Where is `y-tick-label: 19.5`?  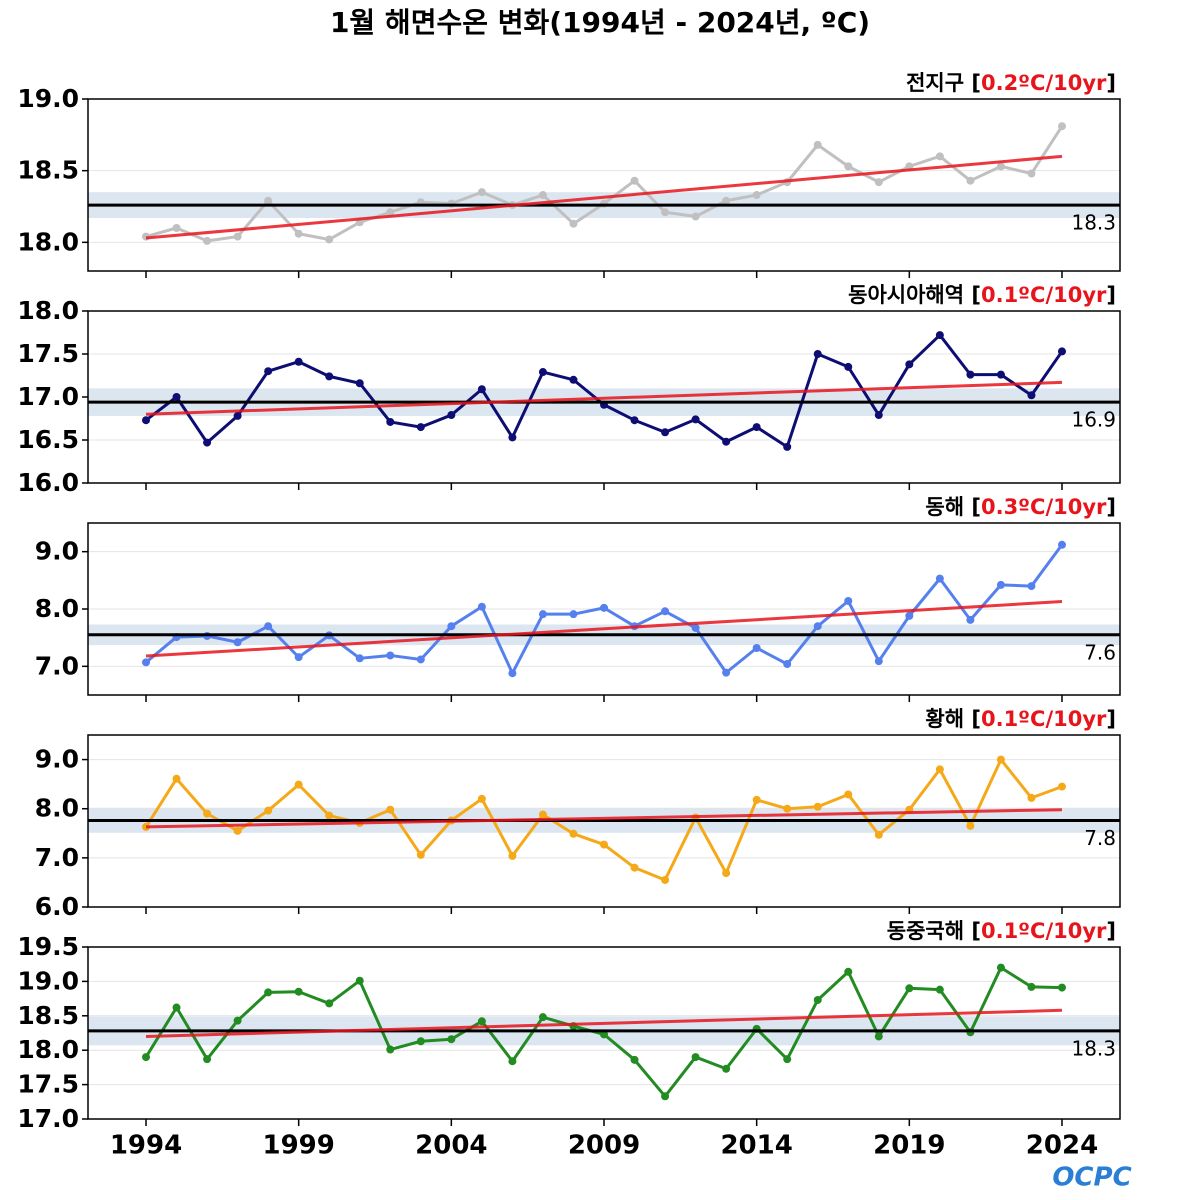 y-tick-label: 19.5 is located at coordinates (48, 946).